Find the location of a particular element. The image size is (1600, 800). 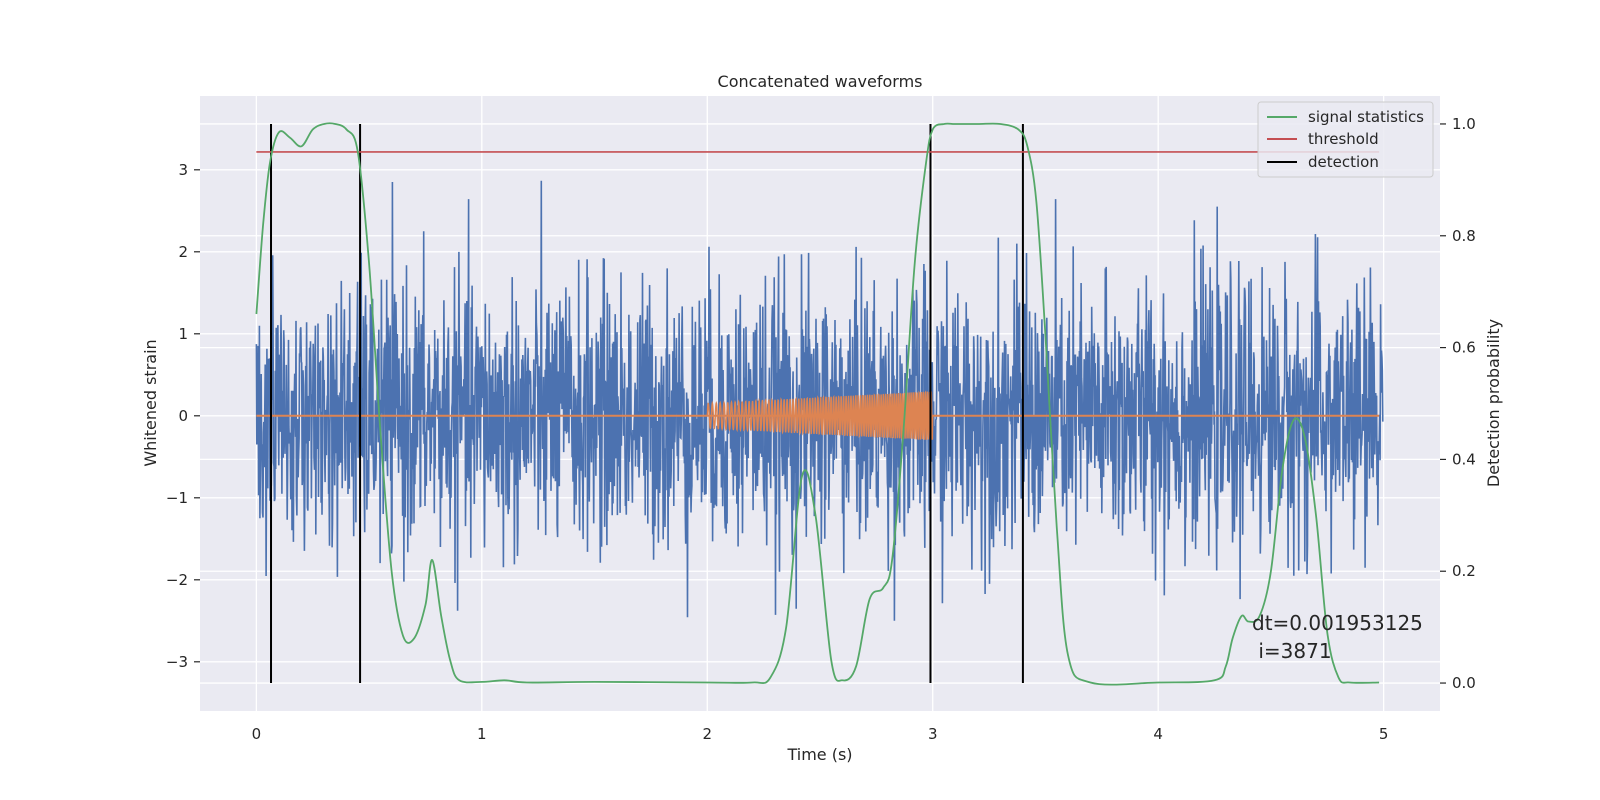

legend-label-detection: detection is located at coordinates (1343, 162).